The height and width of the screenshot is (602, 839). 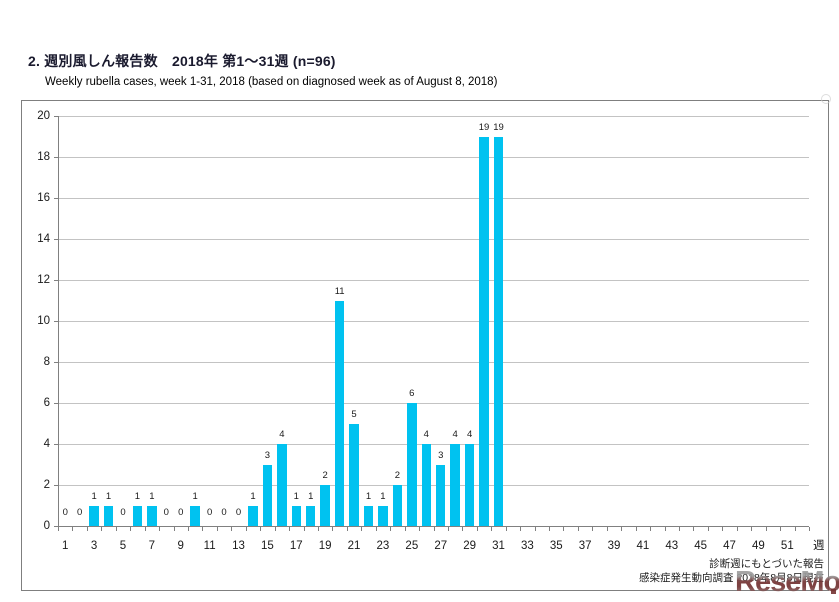 I want to click on footnote-surveillance-date: 感染症発生動向調査 2018年8月8日現在, so click(x=731, y=578).